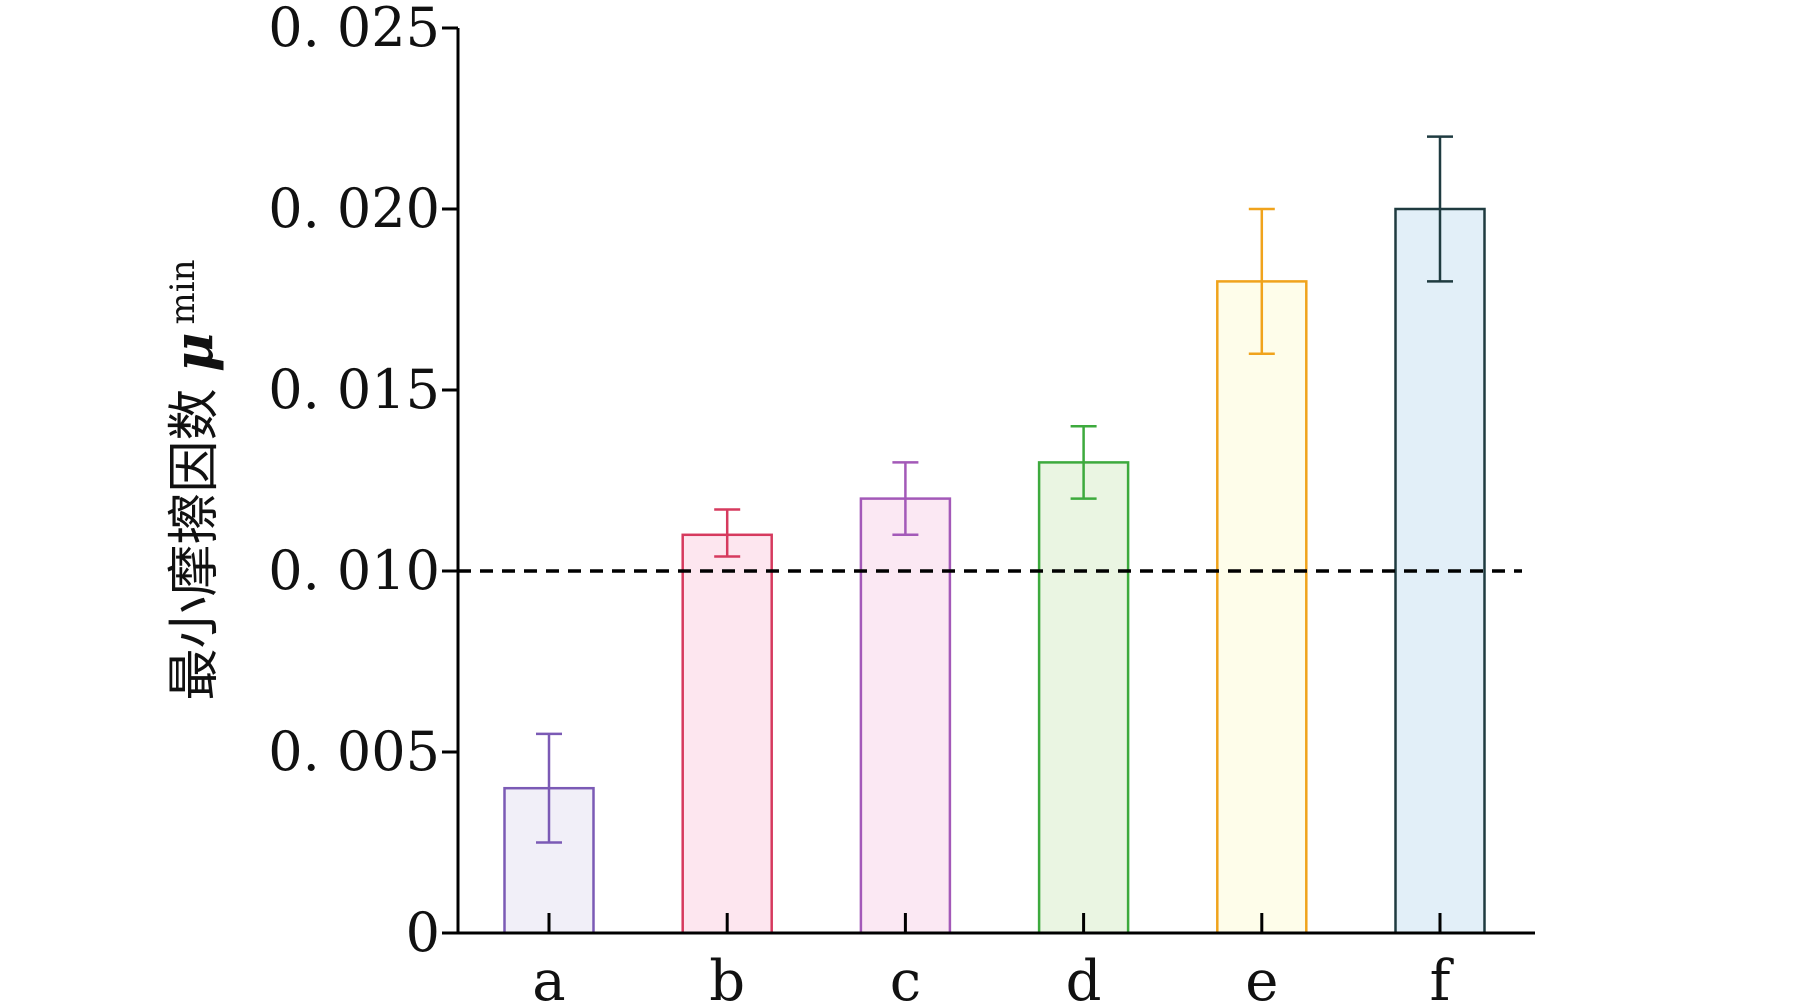  Describe the element at coordinates (905, 977) in the screenshot. I see `x-tick-label: c` at that location.